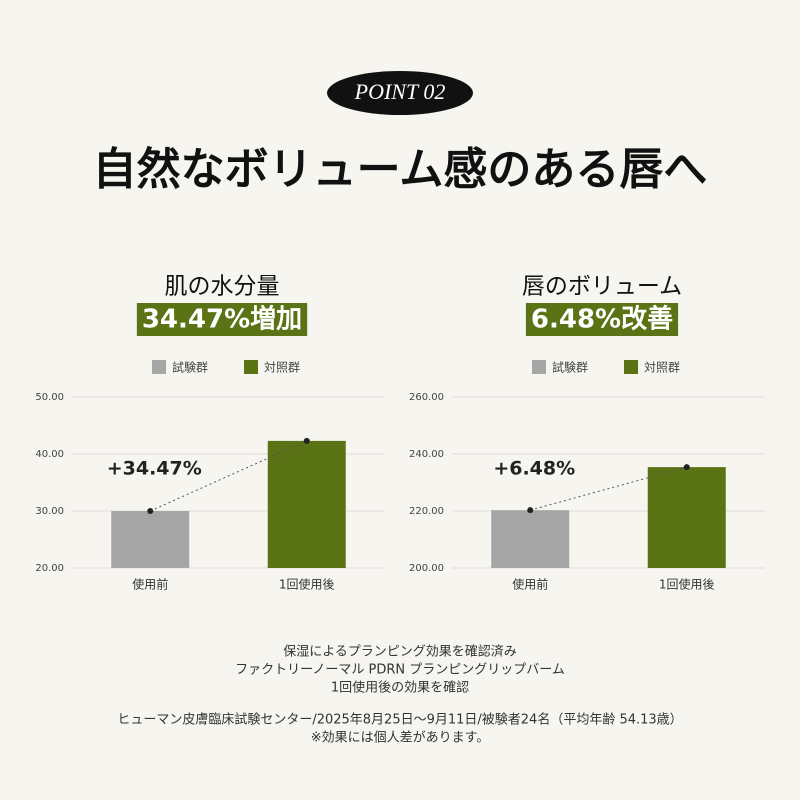  What do you see at coordinates (426, 454) in the screenshot?
I see `y-tick-label: 240.00` at bounding box center [426, 454].